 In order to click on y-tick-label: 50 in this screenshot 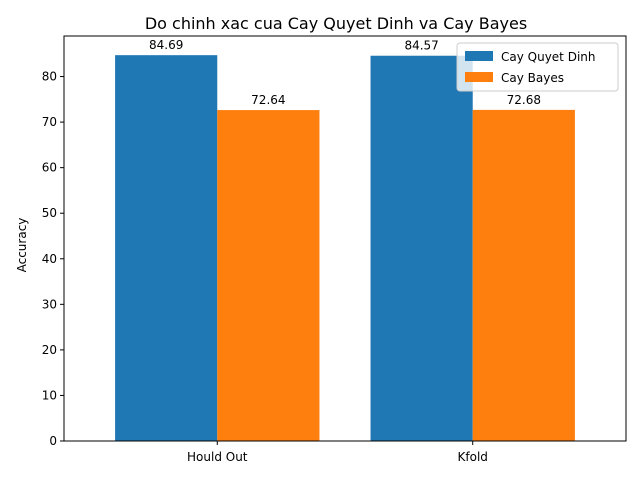, I will do `click(49, 213)`.